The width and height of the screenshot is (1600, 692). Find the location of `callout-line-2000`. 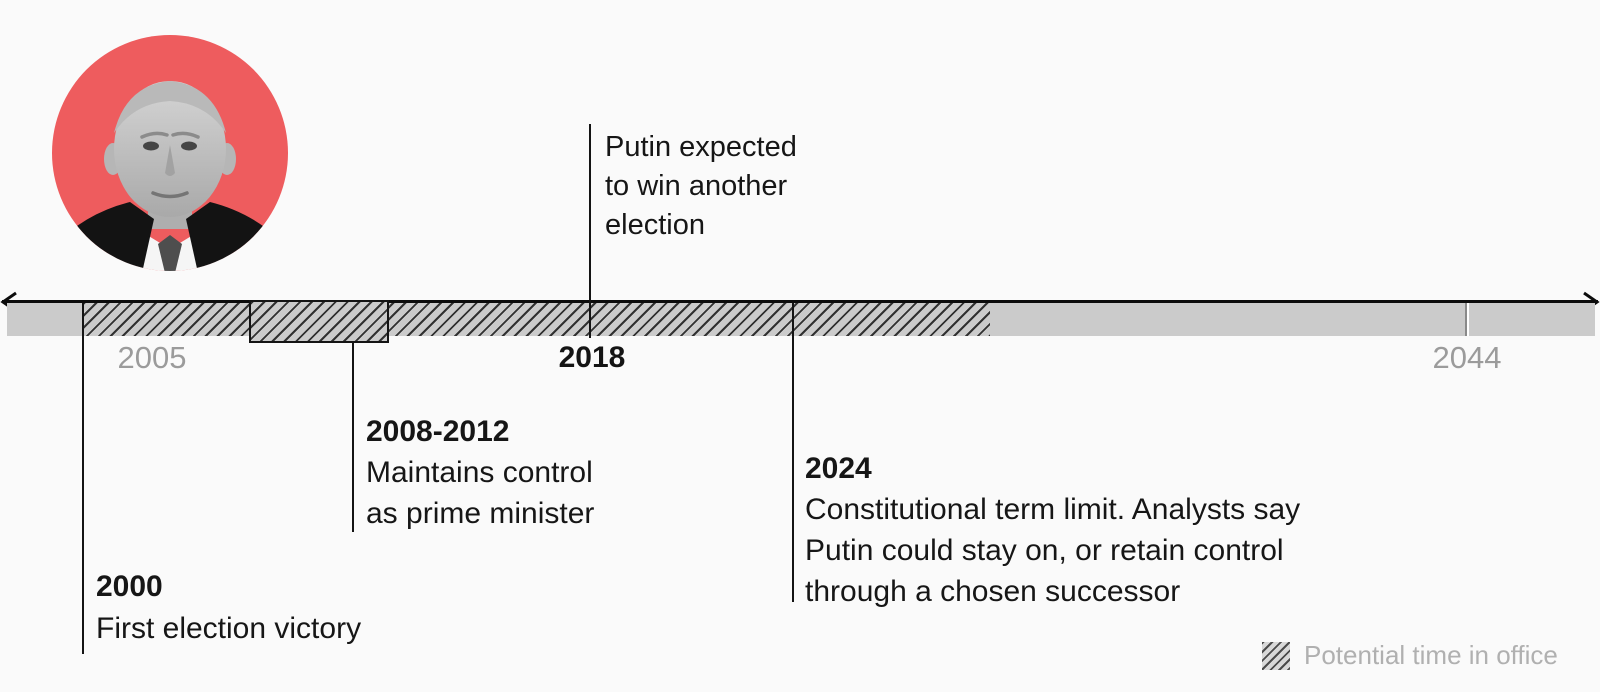

callout-line-2000 is located at coordinates (83, 478).